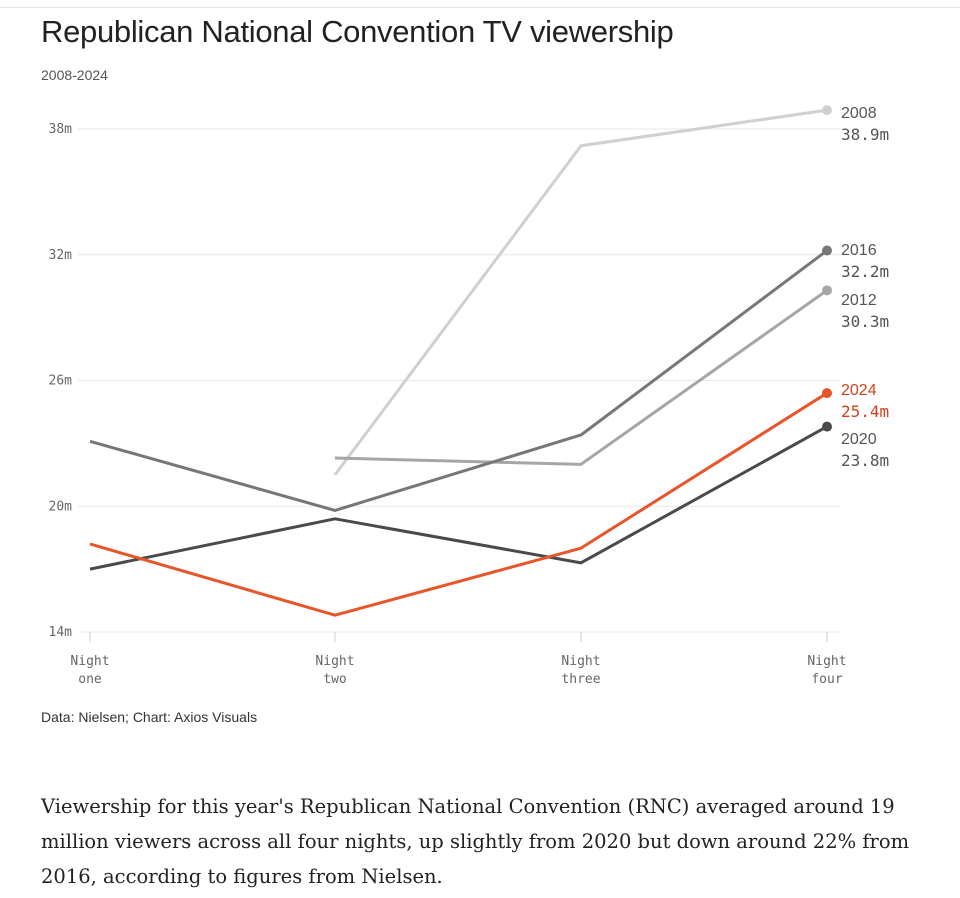 The width and height of the screenshot is (960, 898). What do you see at coordinates (865, 460) in the screenshot?
I see `series-value-label: 23.8m` at bounding box center [865, 460].